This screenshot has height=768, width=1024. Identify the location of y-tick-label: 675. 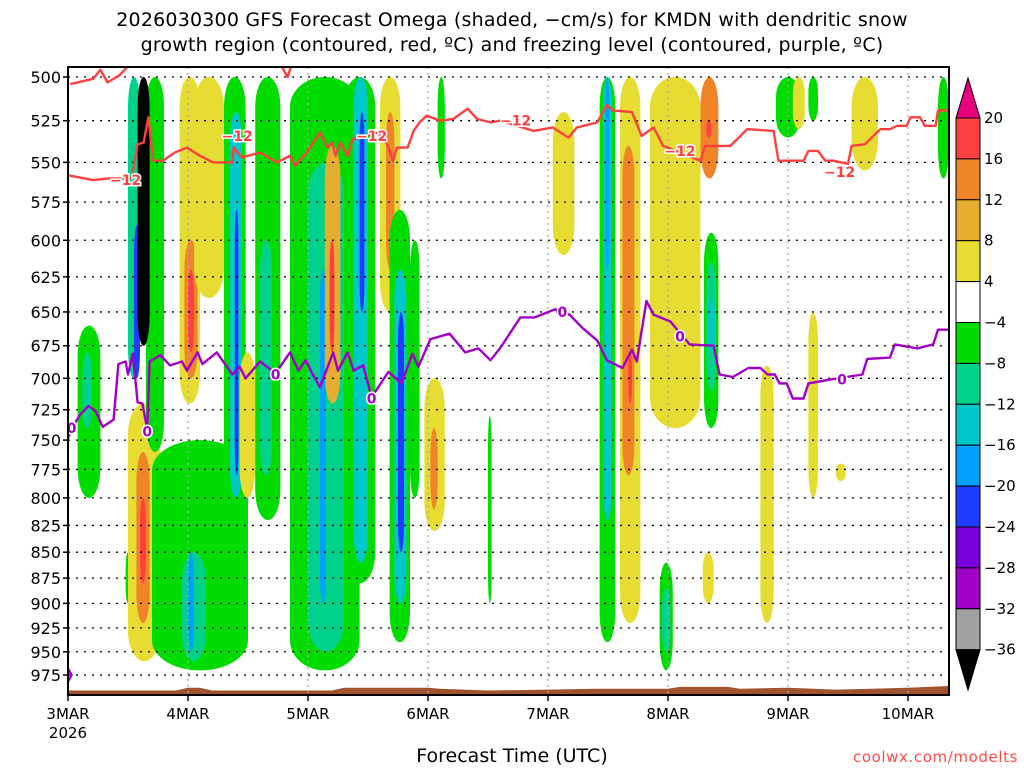
(45, 346).